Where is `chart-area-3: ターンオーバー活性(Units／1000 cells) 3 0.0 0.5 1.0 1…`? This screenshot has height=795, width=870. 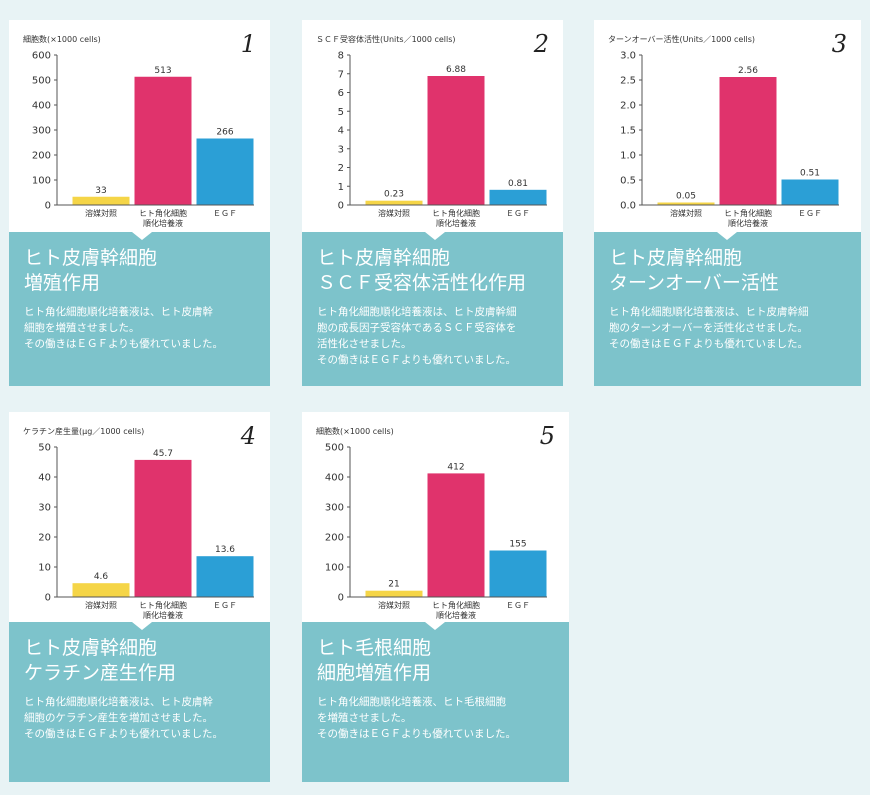
chart-area-3: ターンオーバー活性(Units／1000 cells) 3 0.0 0.5 1.0 1… is located at coordinates (727, 126).